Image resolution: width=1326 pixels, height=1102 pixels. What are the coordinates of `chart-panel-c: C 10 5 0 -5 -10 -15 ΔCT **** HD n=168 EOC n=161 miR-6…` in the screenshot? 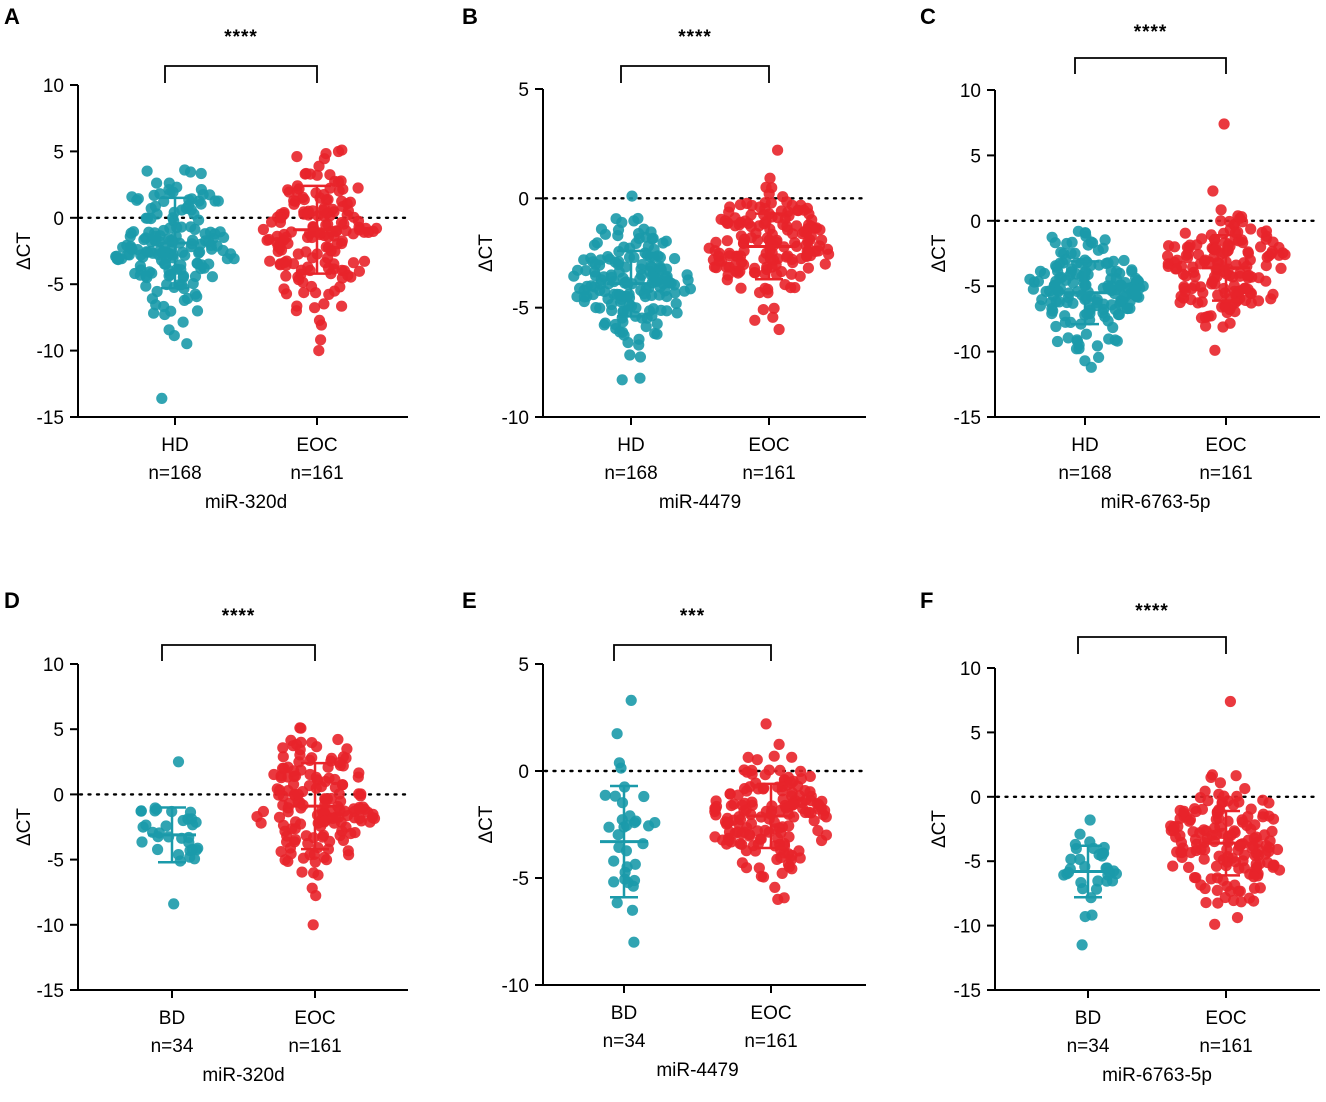 It's located at (1121, 258).